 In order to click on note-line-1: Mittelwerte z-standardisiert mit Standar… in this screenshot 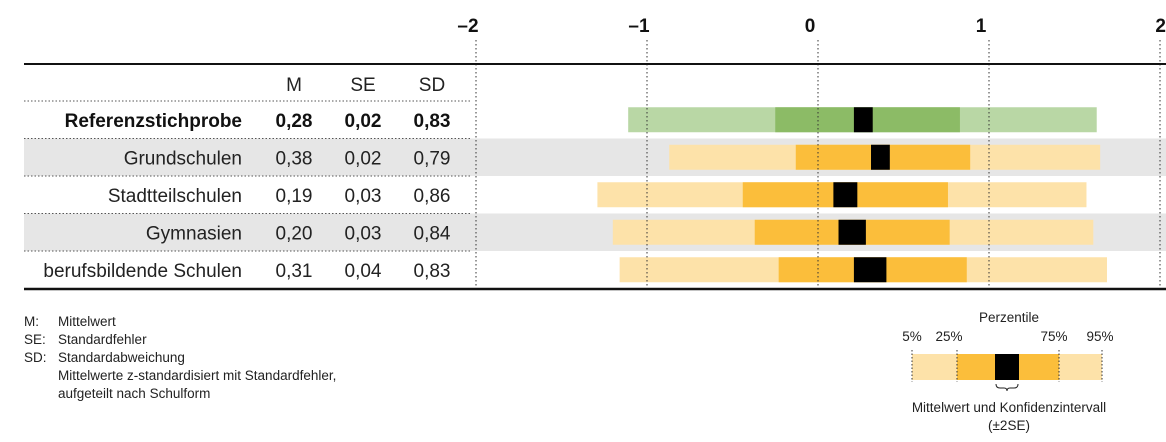, I will do `click(197, 375)`.